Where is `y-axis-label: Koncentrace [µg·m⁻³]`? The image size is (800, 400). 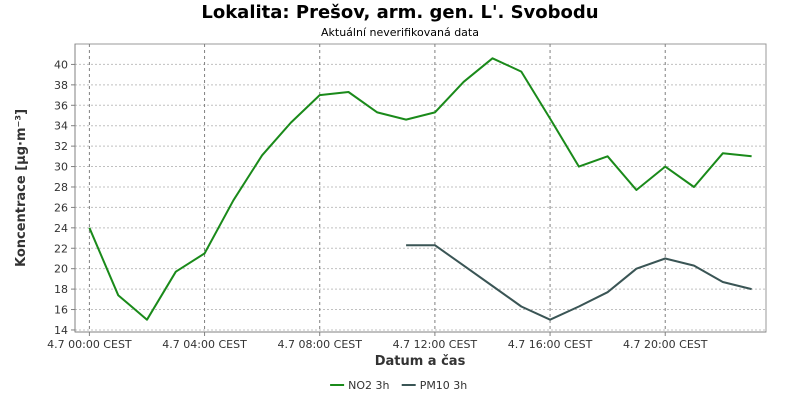 y-axis-label: Koncentrace [µg·m⁻³] is located at coordinates (21, 188).